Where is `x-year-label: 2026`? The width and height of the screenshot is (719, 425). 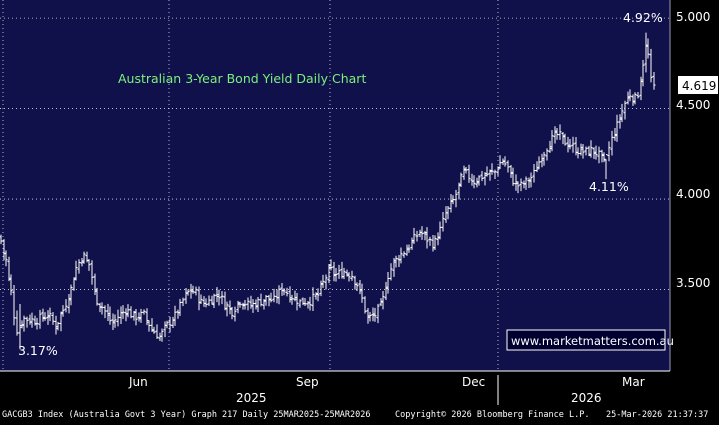 x-year-label: 2026 is located at coordinates (586, 398).